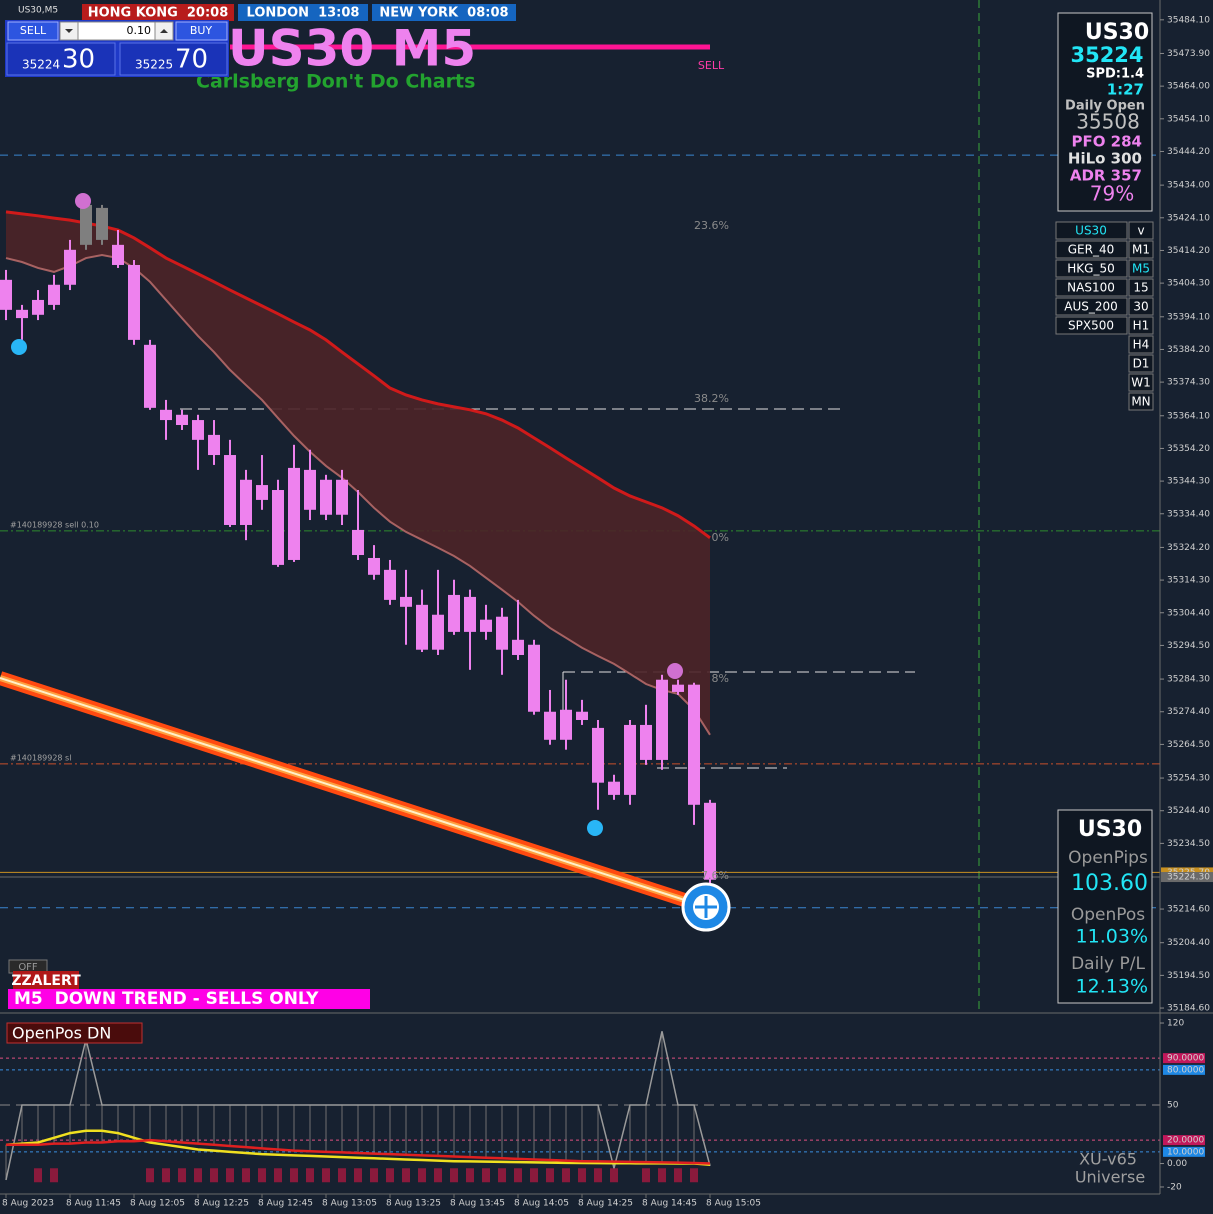 The width and height of the screenshot is (1213, 1214). I want to click on timeframe-label: 15, so click(1140, 288).